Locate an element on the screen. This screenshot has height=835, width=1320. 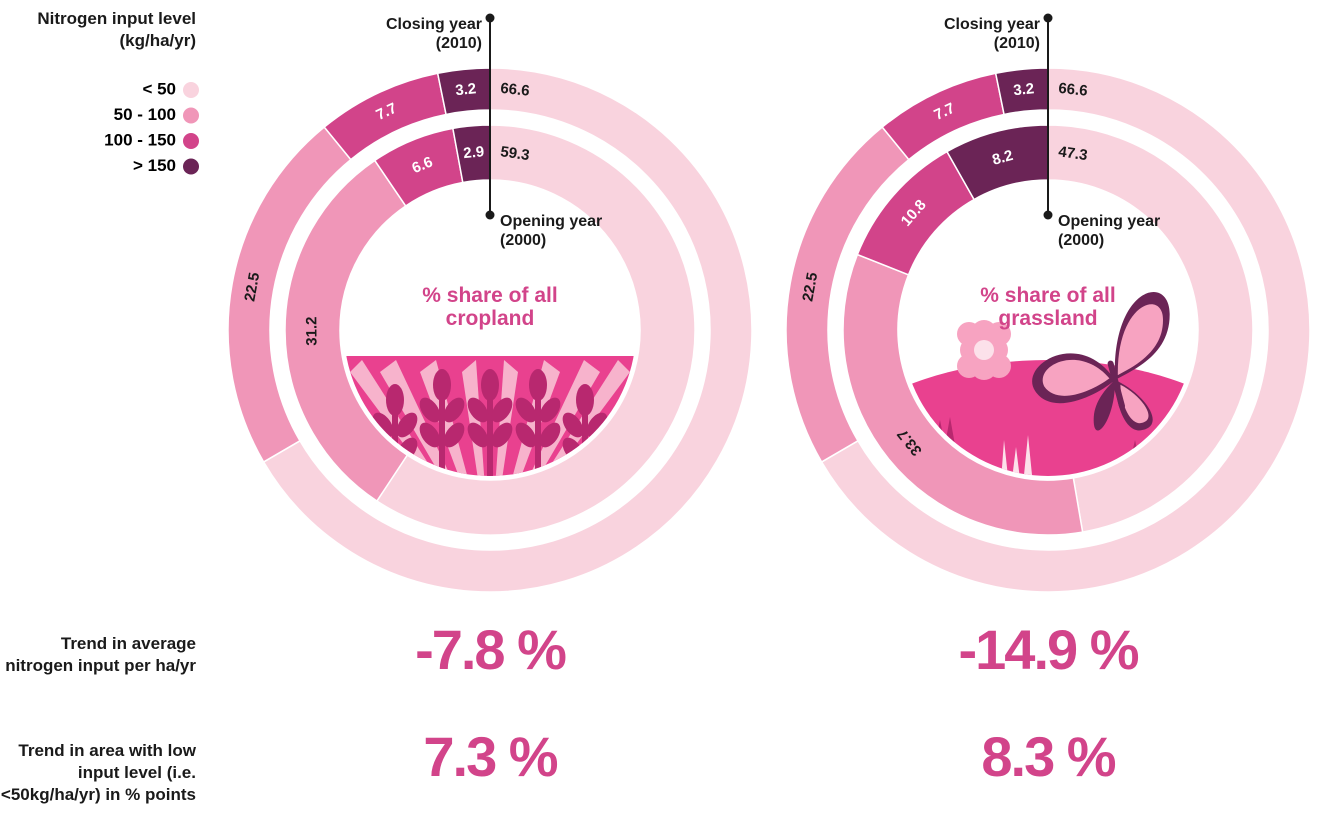
segment-label: 59.3 is located at coordinates (514, 153).